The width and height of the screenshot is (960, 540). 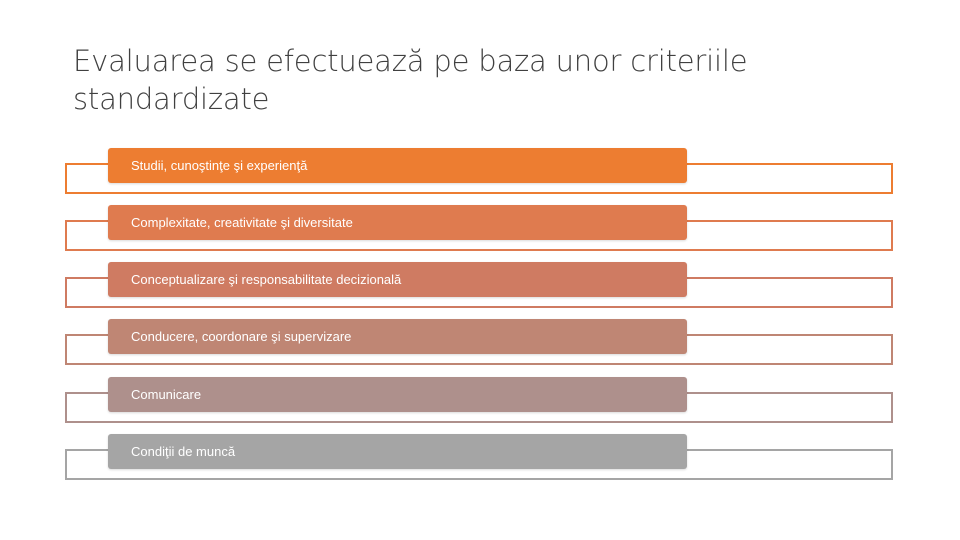 I want to click on criteria-row: Conducere, coordonare şi supervizare, so click(x=480, y=349).